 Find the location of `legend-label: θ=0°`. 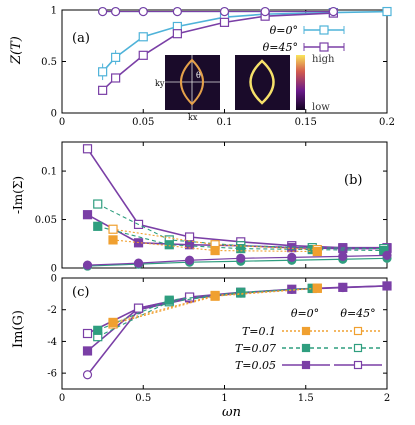

legend-label: θ=0° is located at coordinates (284, 30).